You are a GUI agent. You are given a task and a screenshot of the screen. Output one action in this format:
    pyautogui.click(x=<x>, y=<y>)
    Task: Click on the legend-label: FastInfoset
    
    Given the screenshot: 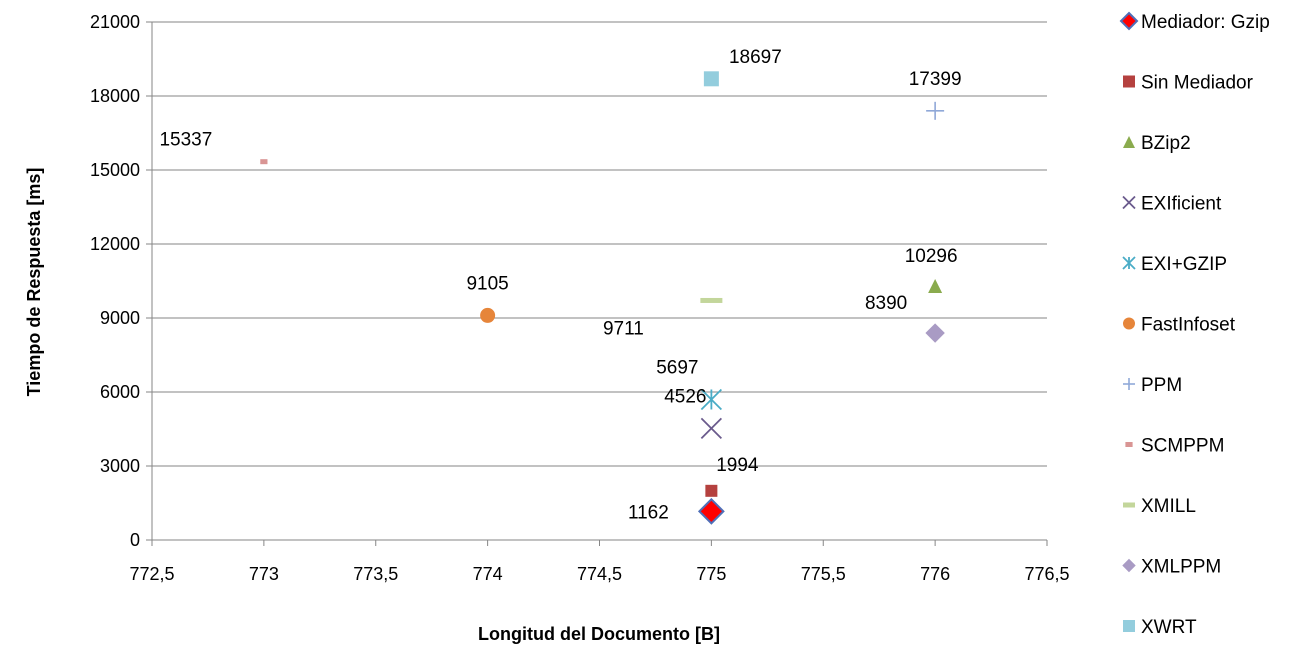 What is the action you would take?
    pyautogui.click(x=1188, y=325)
    